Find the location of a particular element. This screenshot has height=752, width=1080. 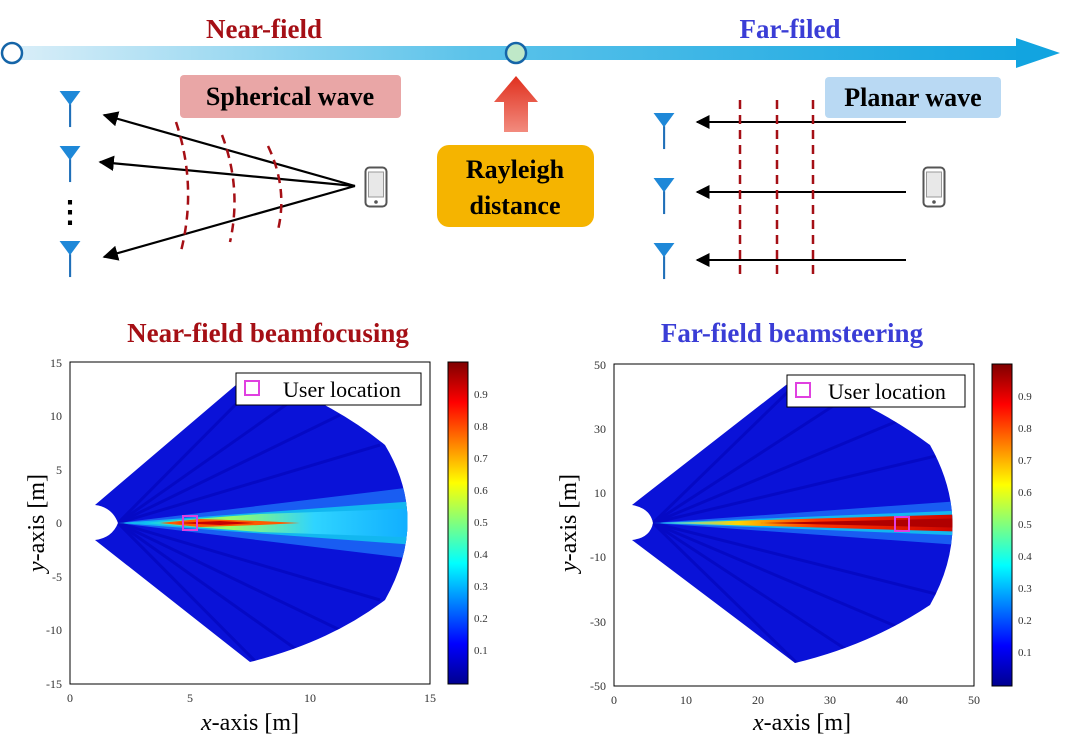

rayleigh-line-2: distance is located at coordinates (515, 205).